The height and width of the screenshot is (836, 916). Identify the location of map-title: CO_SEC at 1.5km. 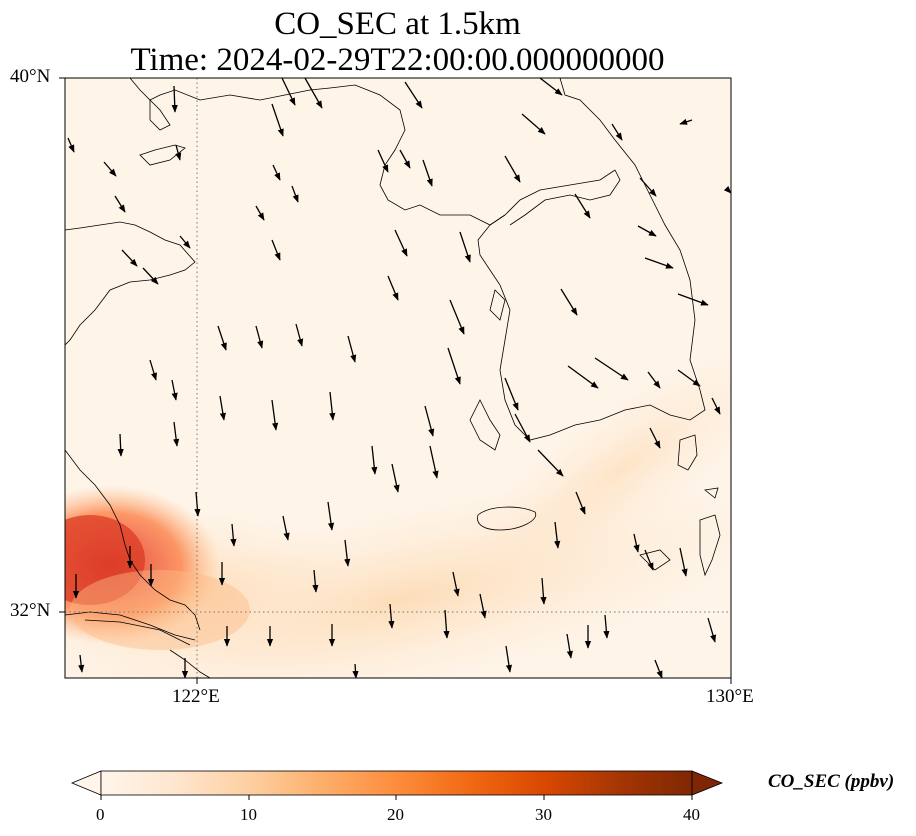
(397, 24).